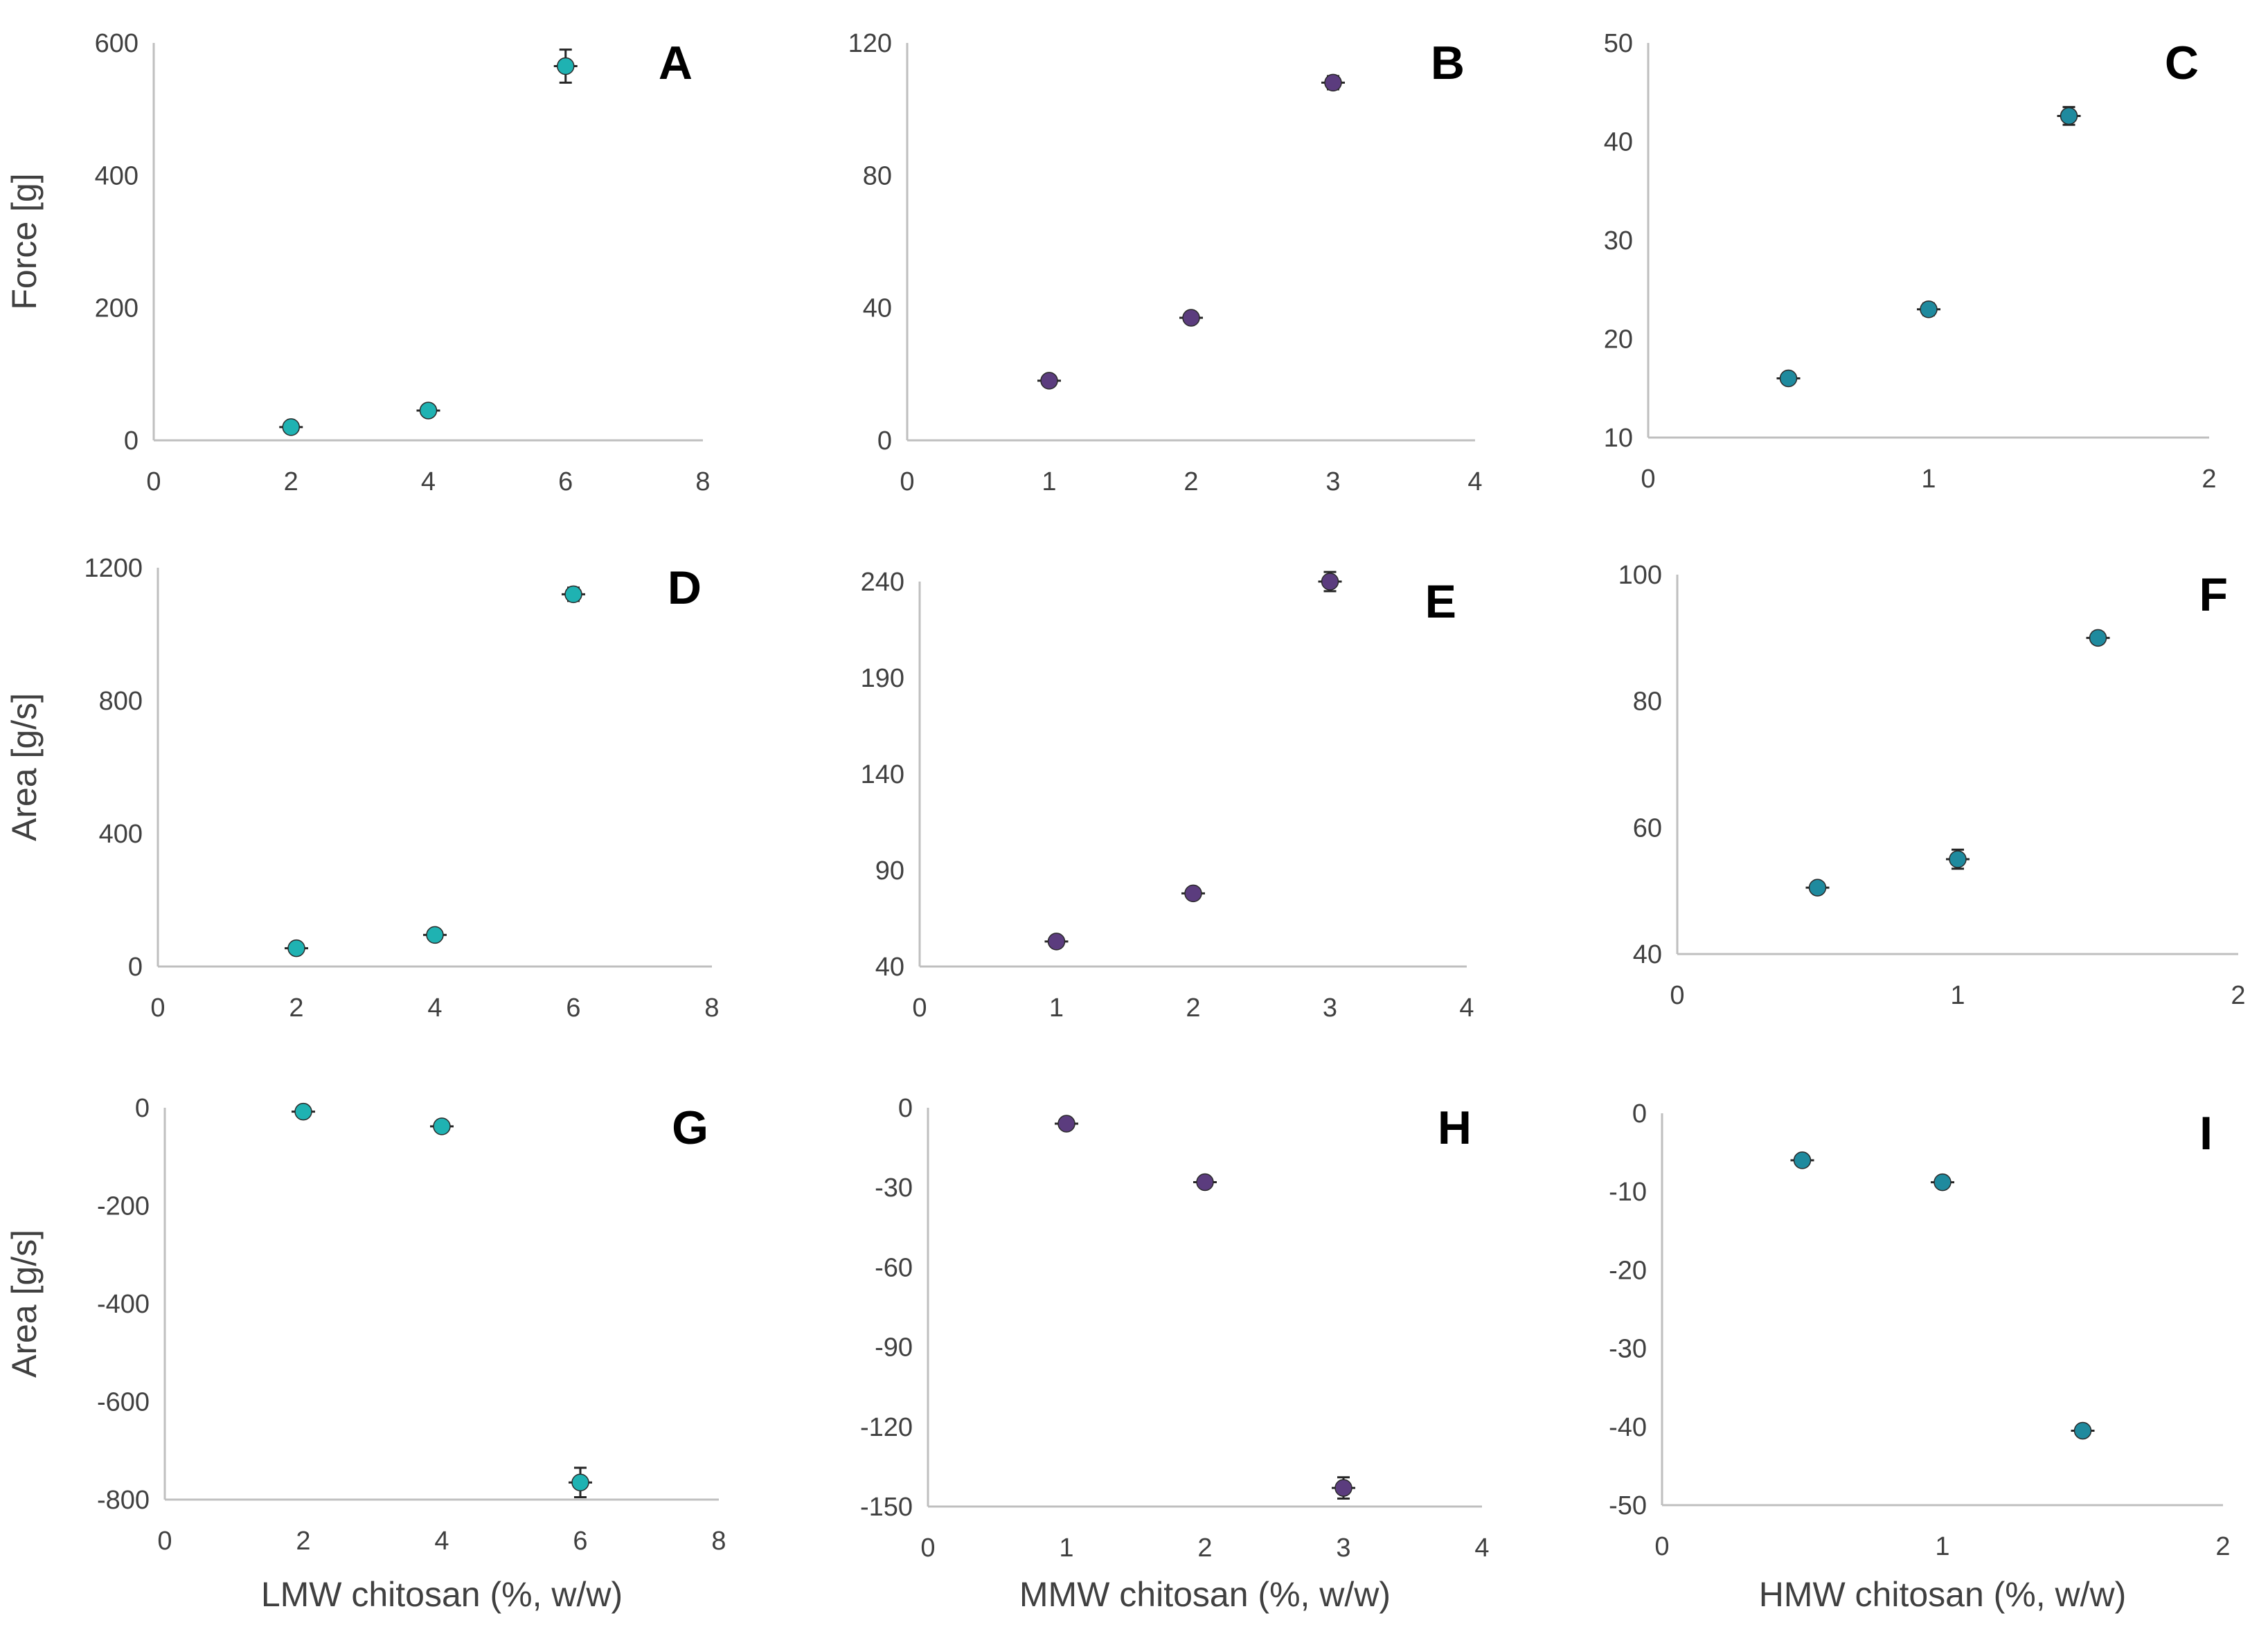  What do you see at coordinates (2182, 63) in the screenshot?
I see `panel-letter: C` at bounding box center [2182, 63].